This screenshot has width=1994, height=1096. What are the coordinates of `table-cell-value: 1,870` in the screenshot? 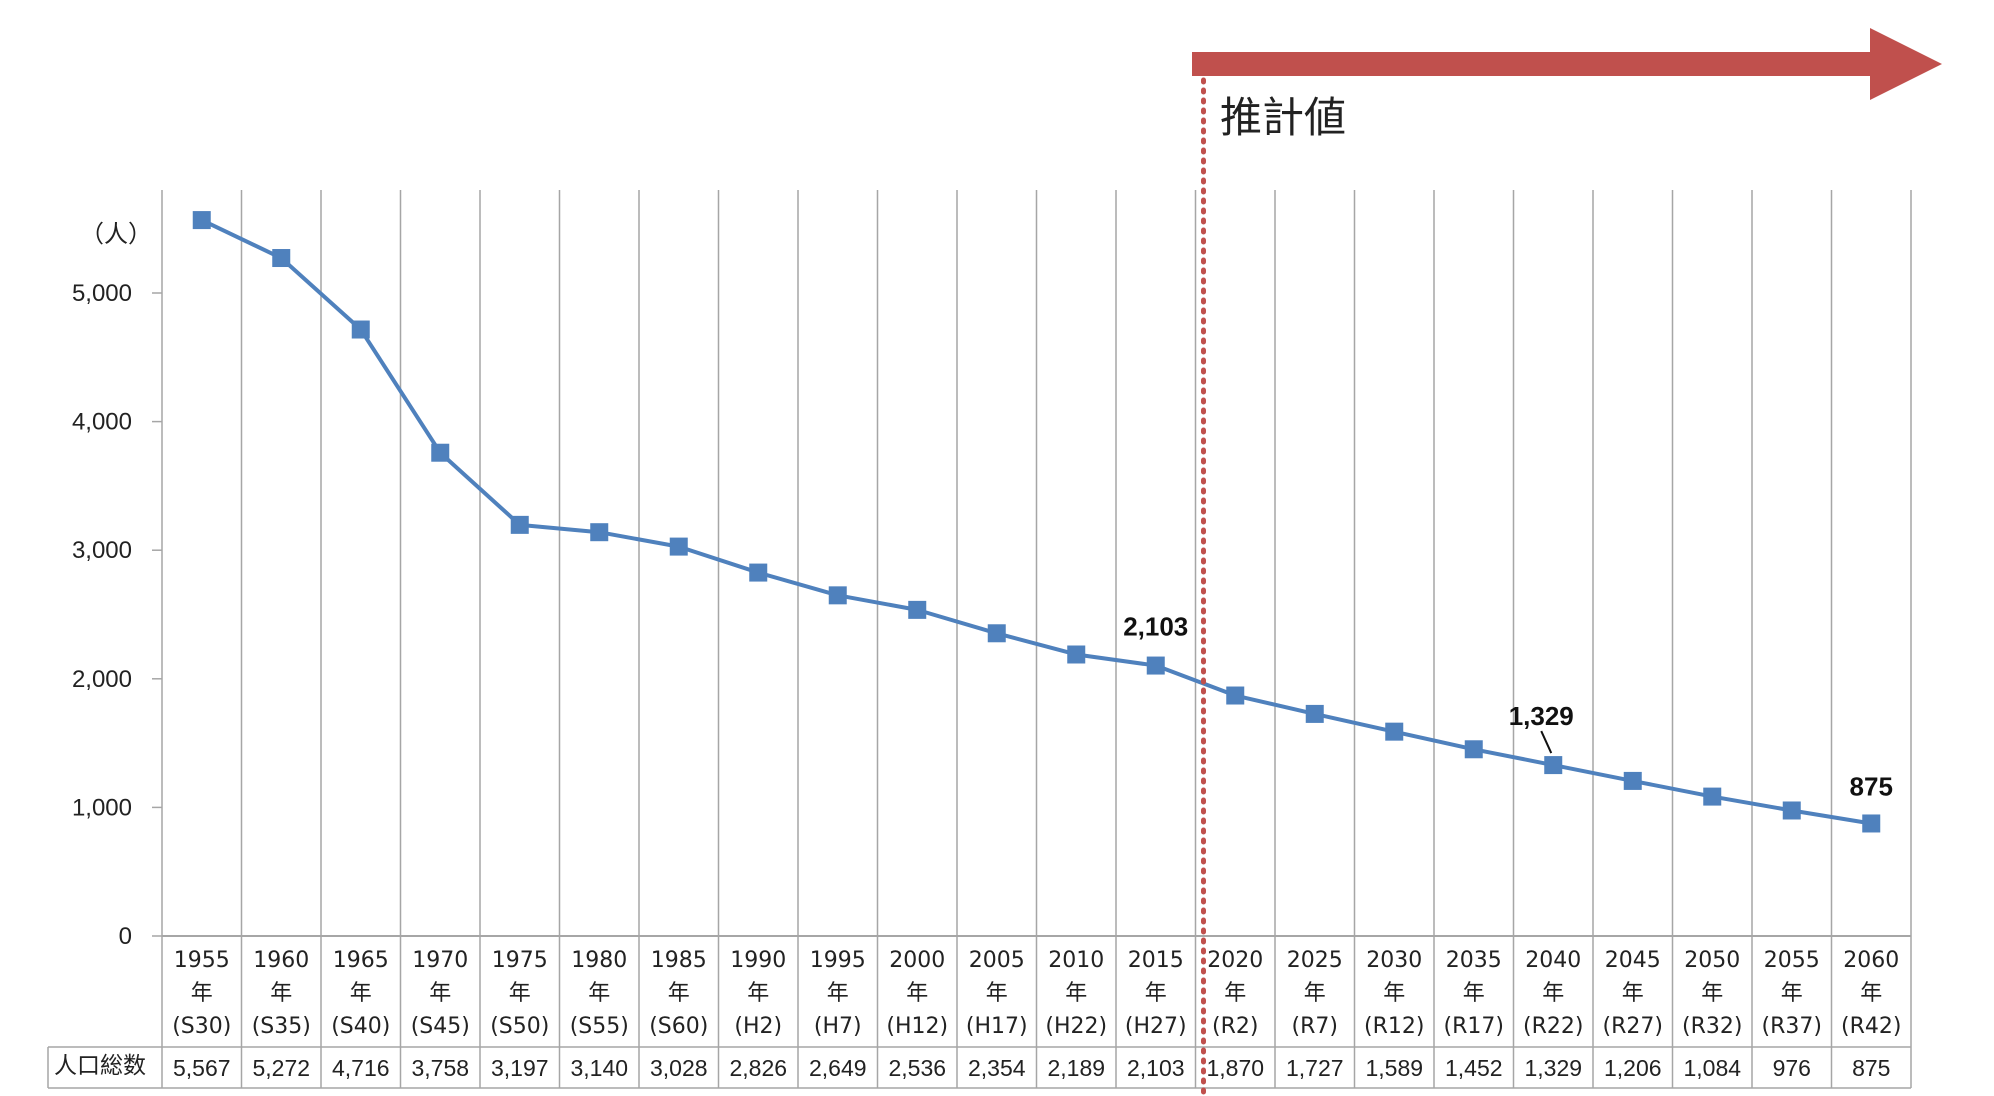 It's located at (1235, 1068).